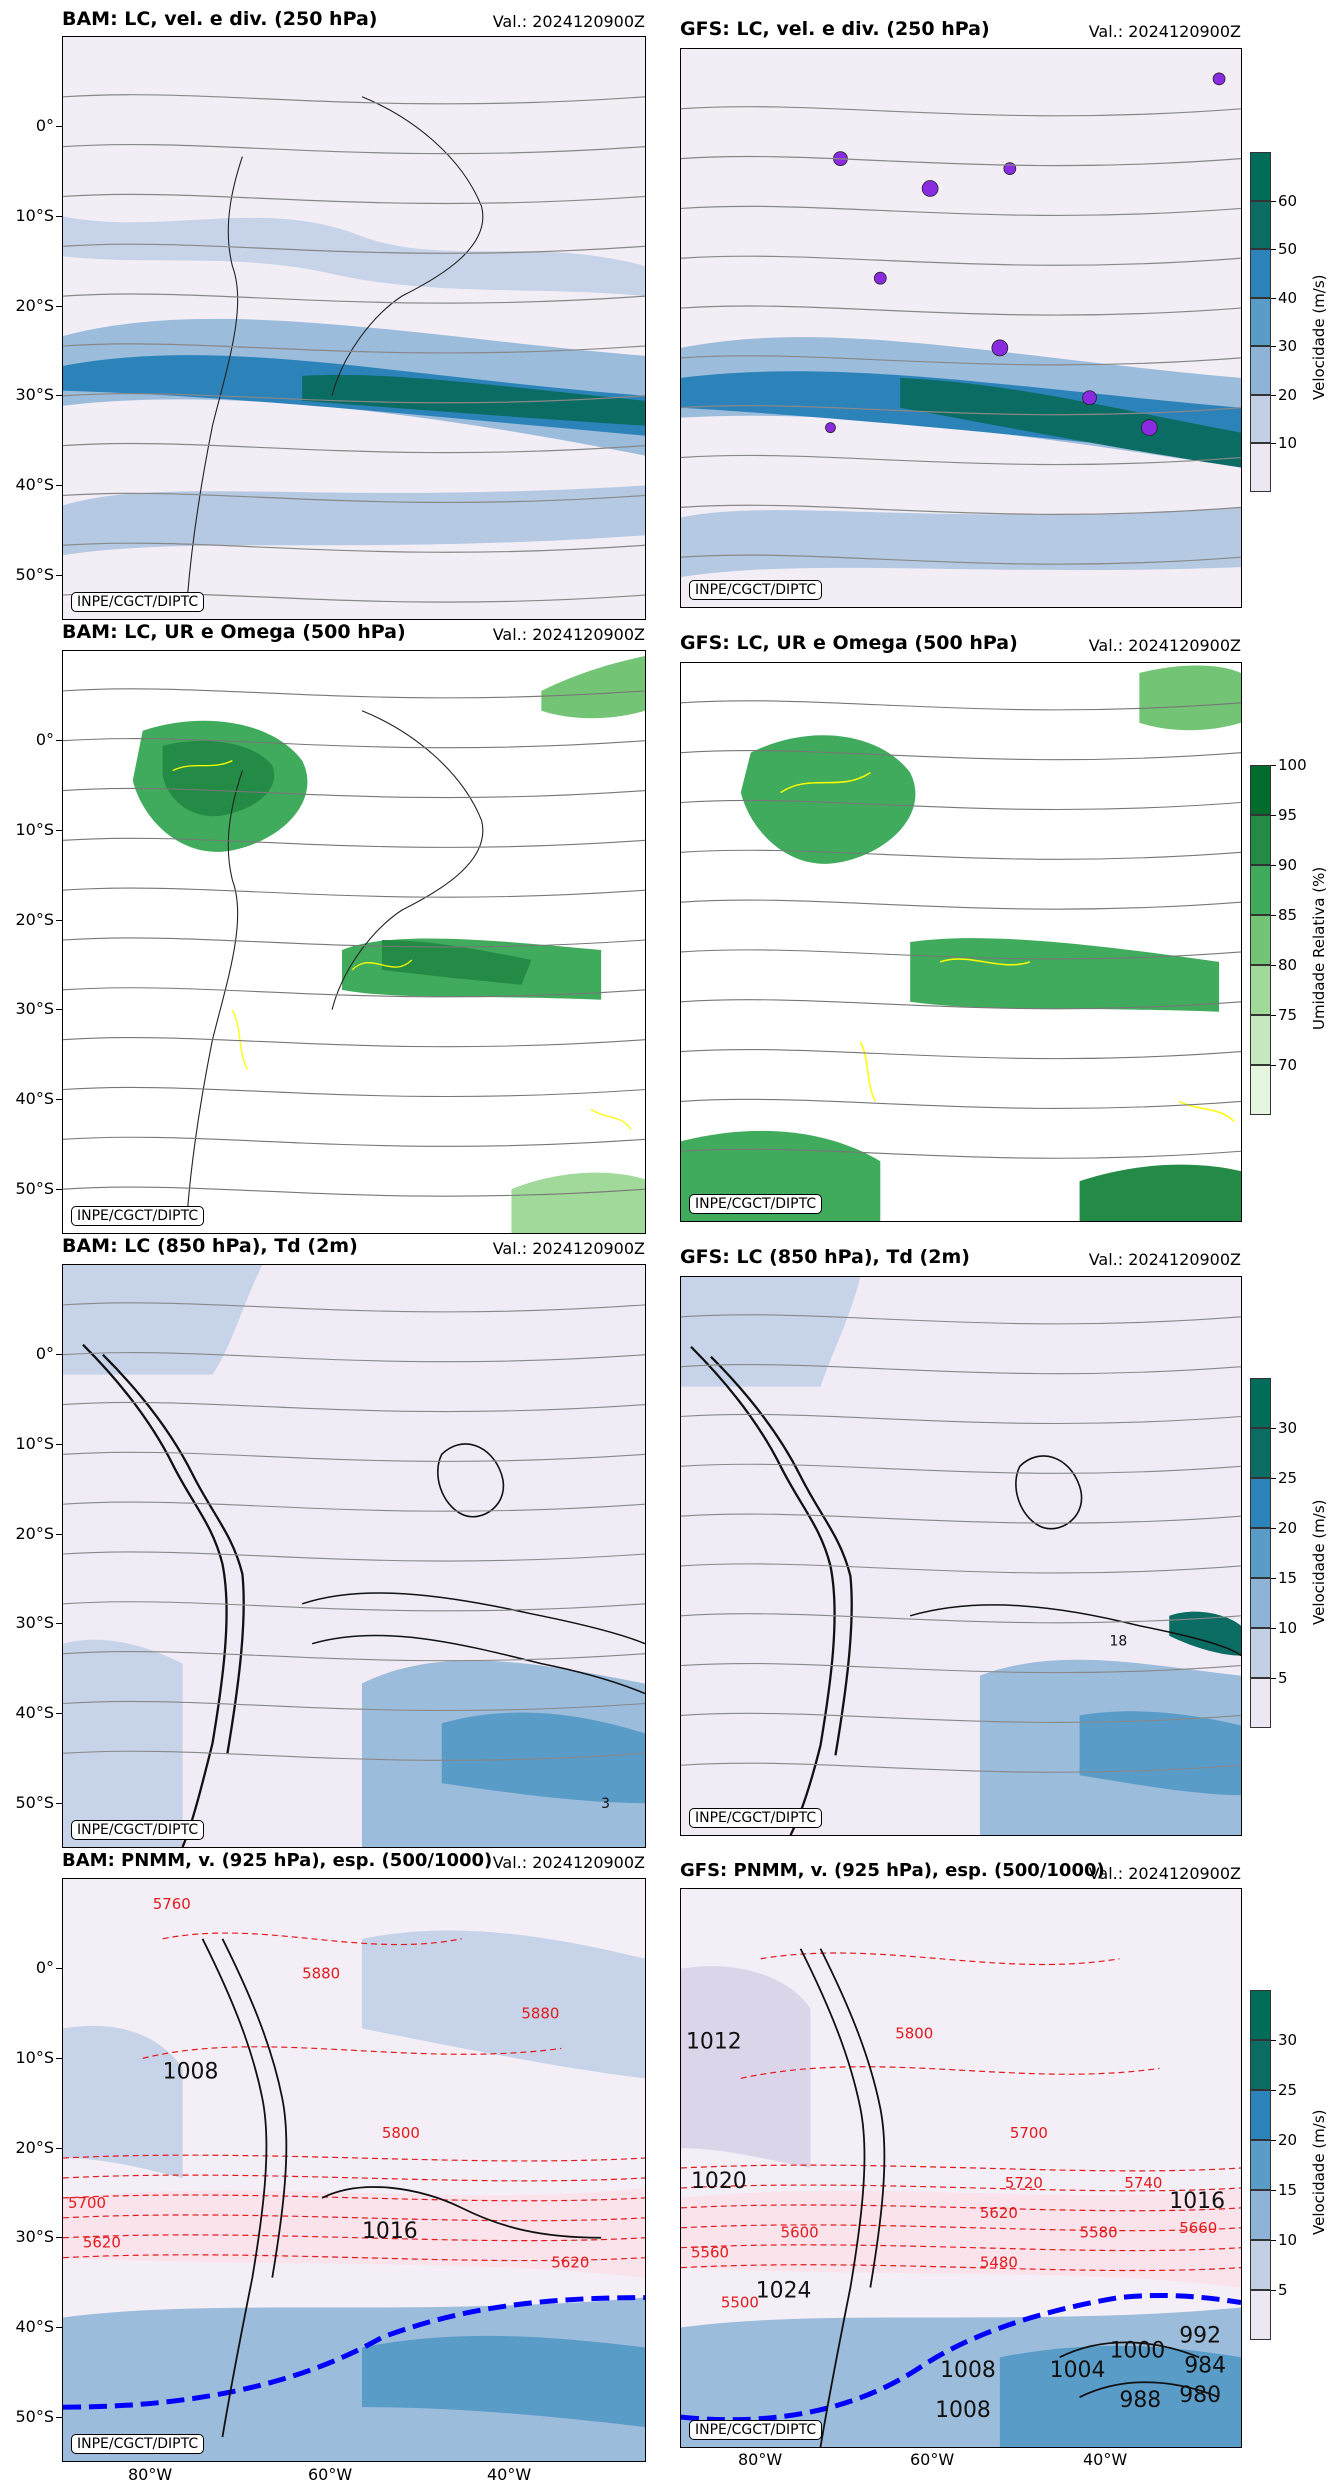 The image size is (1334, 2484). Describe the element at coordinates (1288, 1578) in the screenshot. I see `colorbar-tick-label: 15` at that location.